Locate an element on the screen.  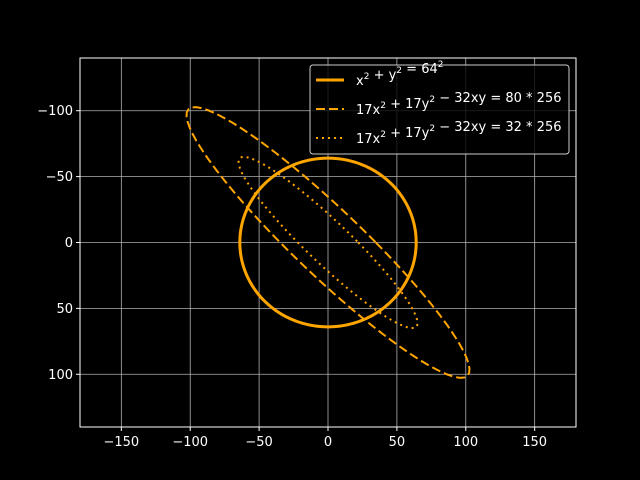
x-tick-label: 50 is located at coordinates (397, 442).